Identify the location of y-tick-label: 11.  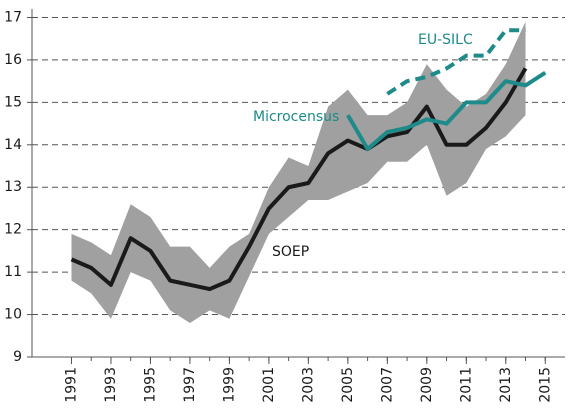
(13, 272).